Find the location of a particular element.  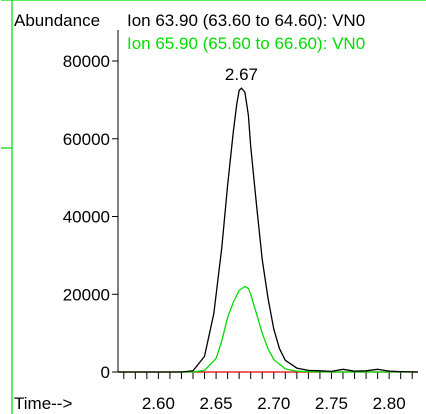

y-tick-label: 20000 is located at coordinates (86, 294).